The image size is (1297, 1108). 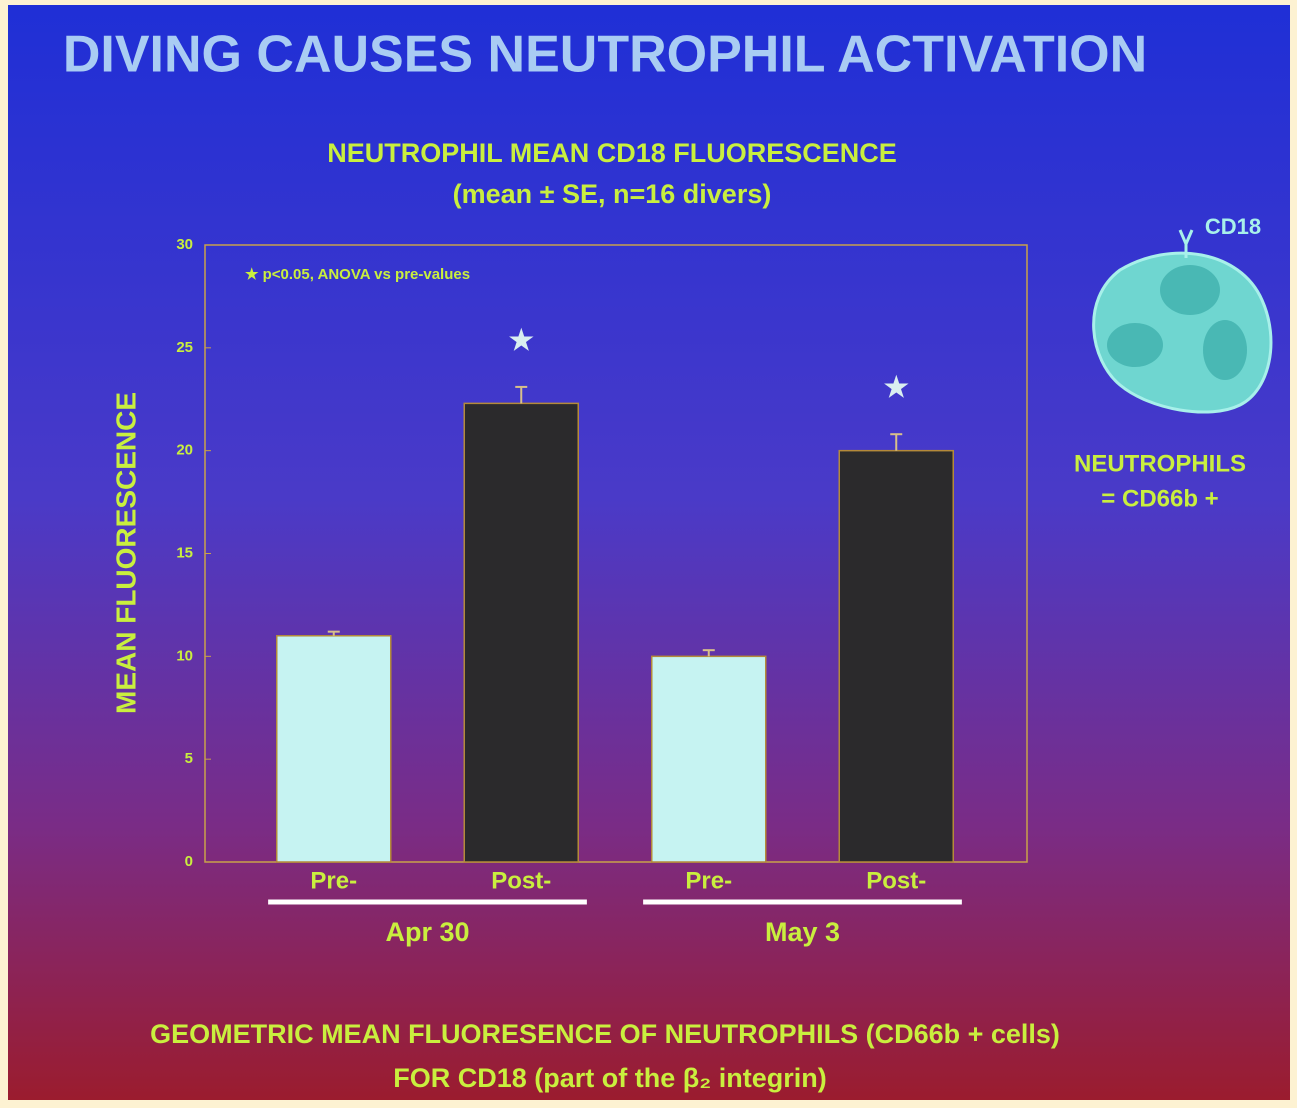 I want to click on side-note: NEUTROPHILS, so click(x=1160, y=463).